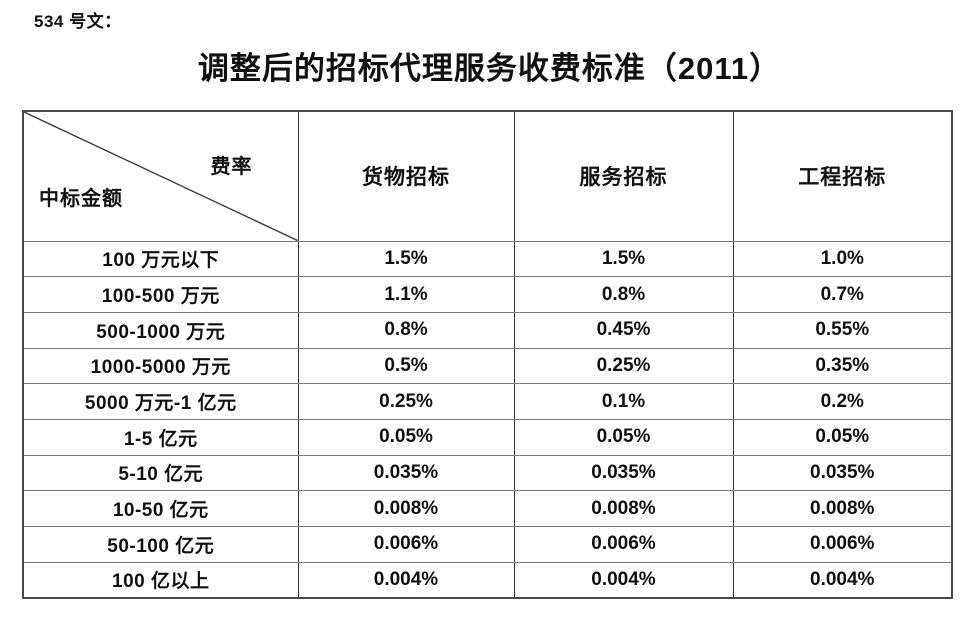  Describe the element at coordinates (160, 294) in the screenshot. I see `row-label: 100-500 万元` at that location.